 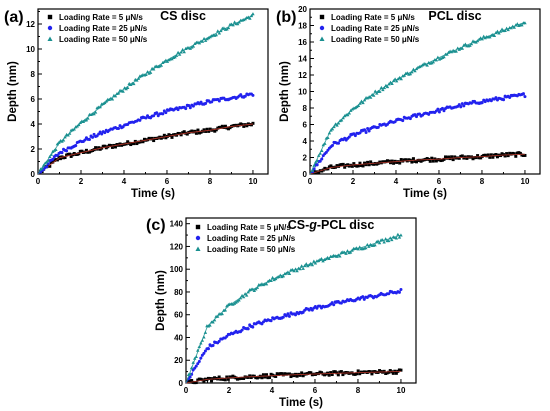 What do you see at coordinates (302, 26) in the screenshot?
I see `y-tick-label: 18` at bounding box center [302, 26].